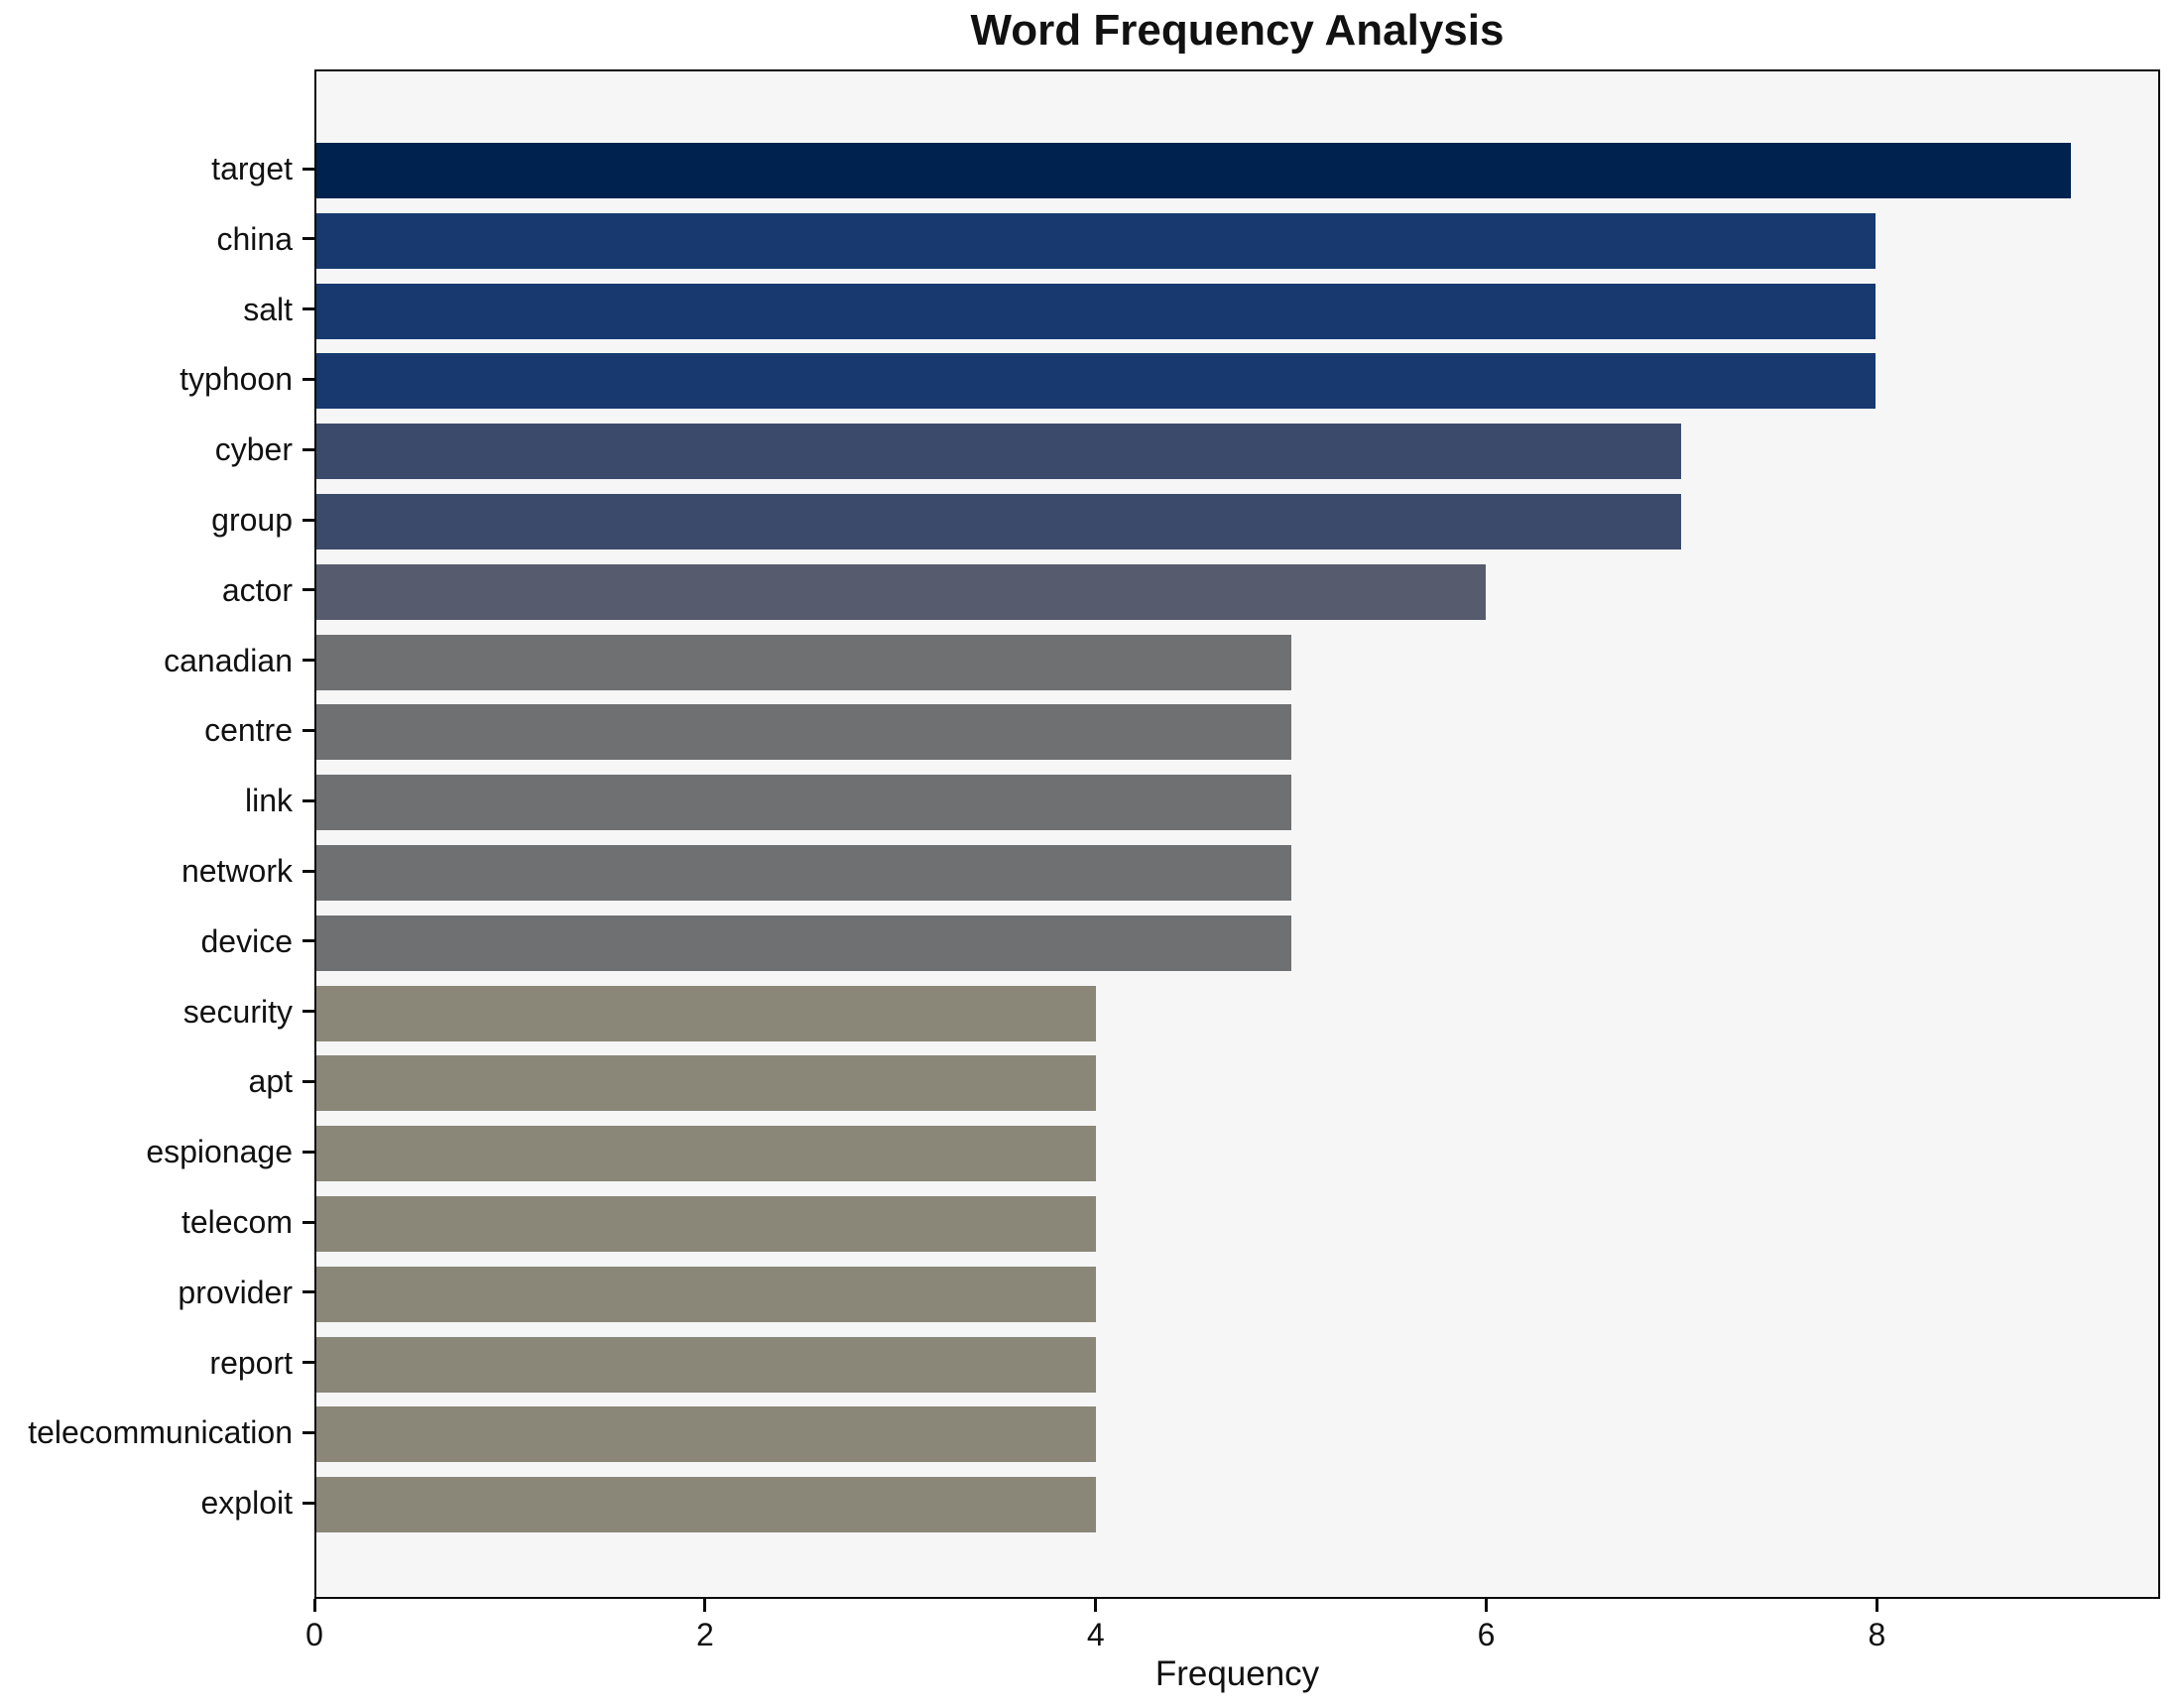  What do you see at coordinates (308, 730) in the screenshot?
I see `y-tick-mark-centre` at bounding box center [308, 730].